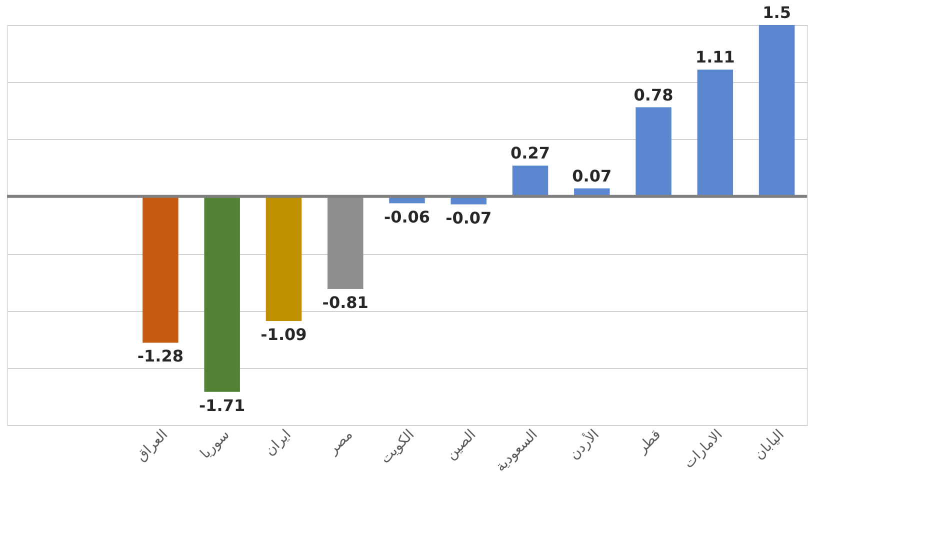 The height and width of the screenshot is (534, 938). I want to click on data-label: 1.5, so click(776, 12).